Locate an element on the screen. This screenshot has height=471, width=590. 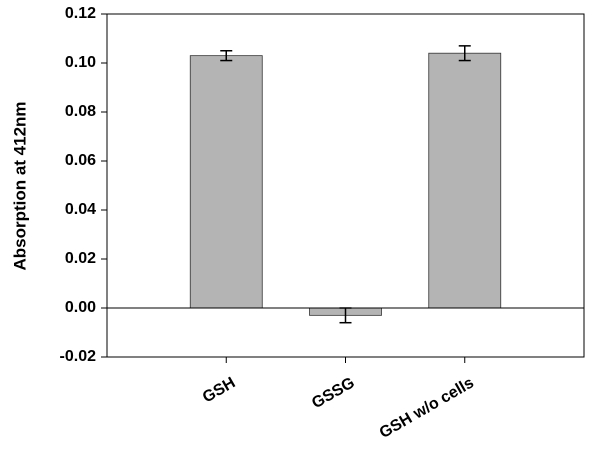
y-tick-label: 0.10 is located at coordinates (80, 62).